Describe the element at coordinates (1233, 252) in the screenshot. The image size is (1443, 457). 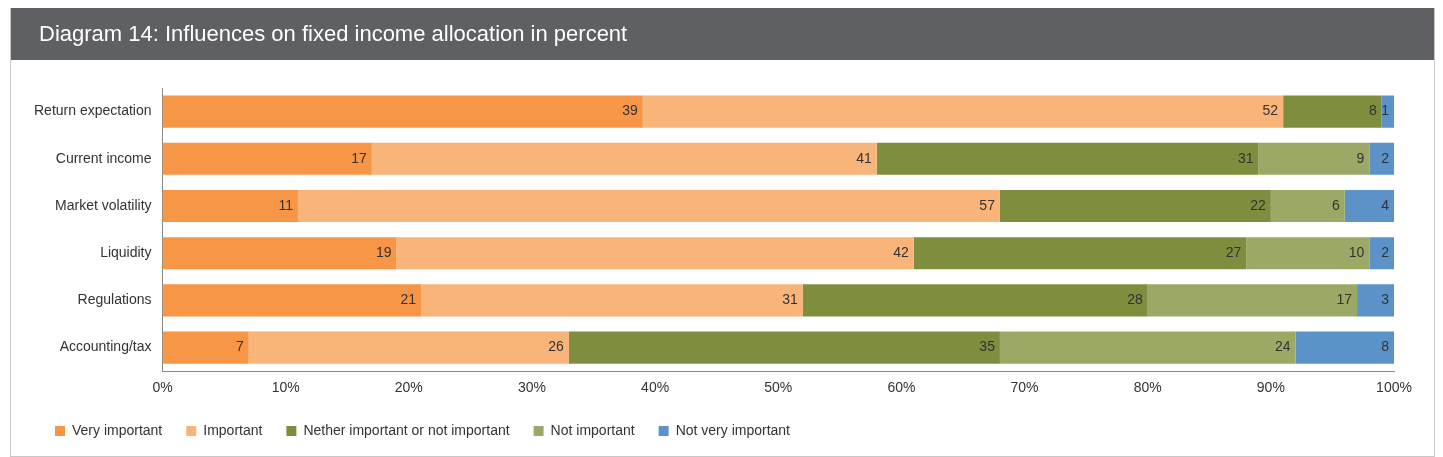
I see `data-label: 27` at that location.